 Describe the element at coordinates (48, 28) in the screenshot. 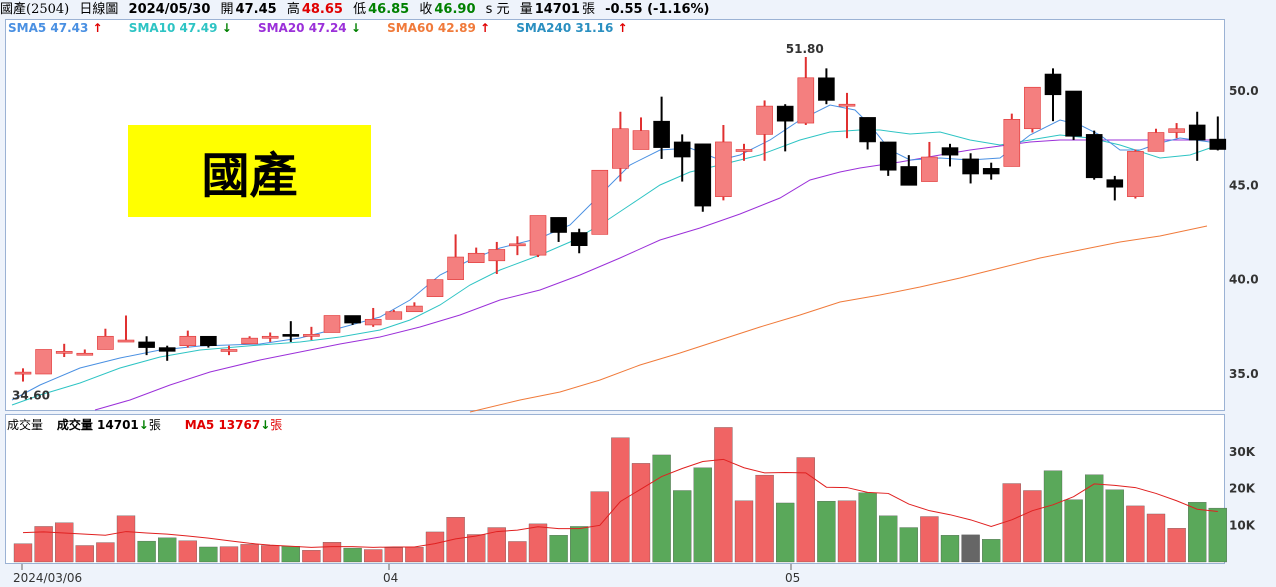

I see `sma5-label: SMA5 47.43` at that location.